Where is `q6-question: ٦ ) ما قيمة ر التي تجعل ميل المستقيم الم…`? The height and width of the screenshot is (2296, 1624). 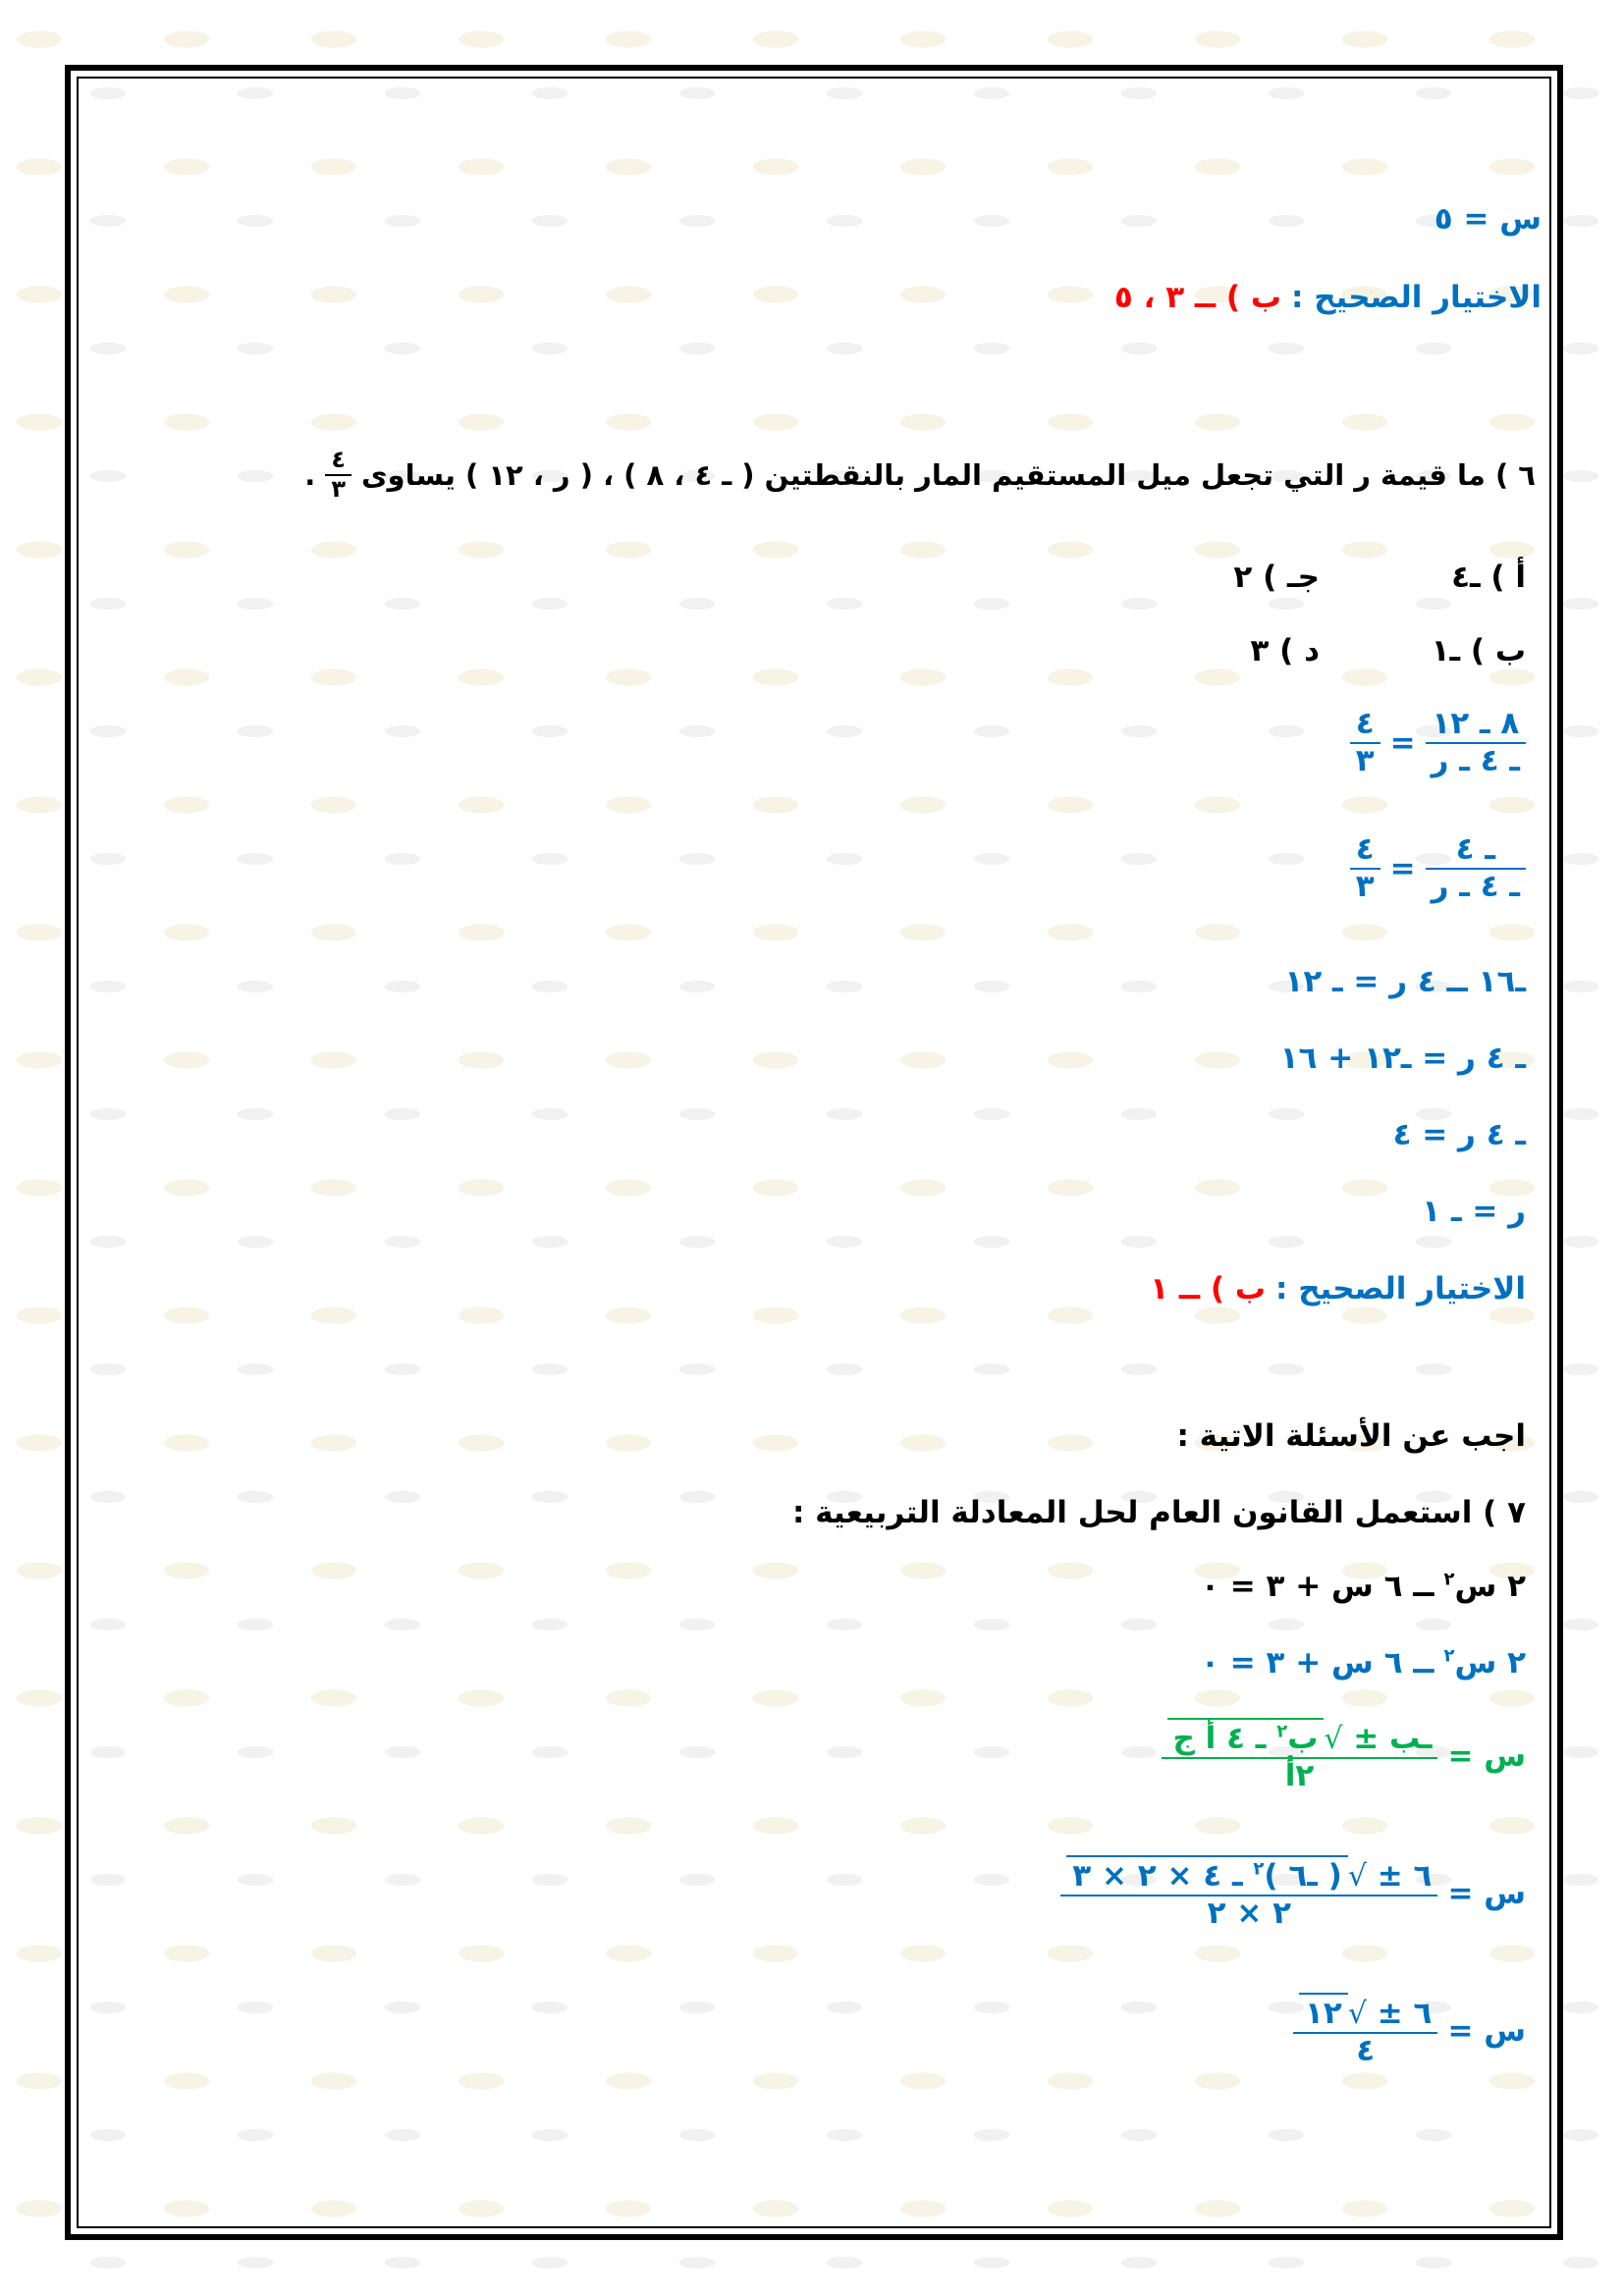 q6-question: ٦ ) ما قيمة ر التي تجعل ميل المستقيم الم… is located at coordinates (920, 474).